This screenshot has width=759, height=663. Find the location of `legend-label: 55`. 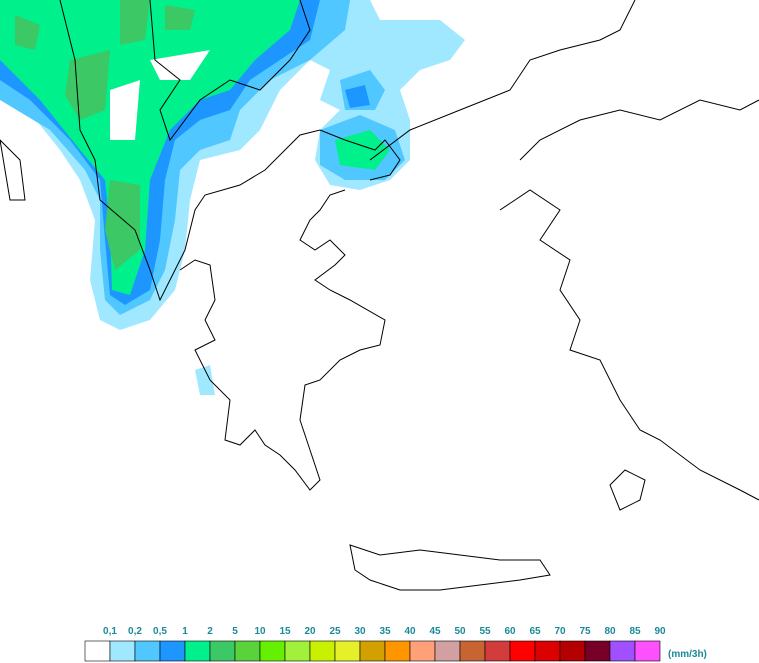

legend-label: 55 is located at coordinates (485, 631).